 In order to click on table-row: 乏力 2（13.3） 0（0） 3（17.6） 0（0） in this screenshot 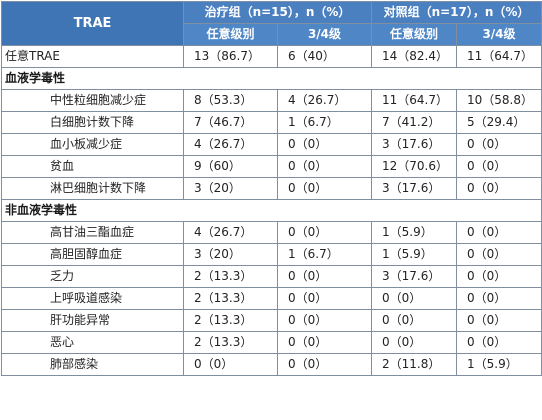, I will do `click(271, 276)`.